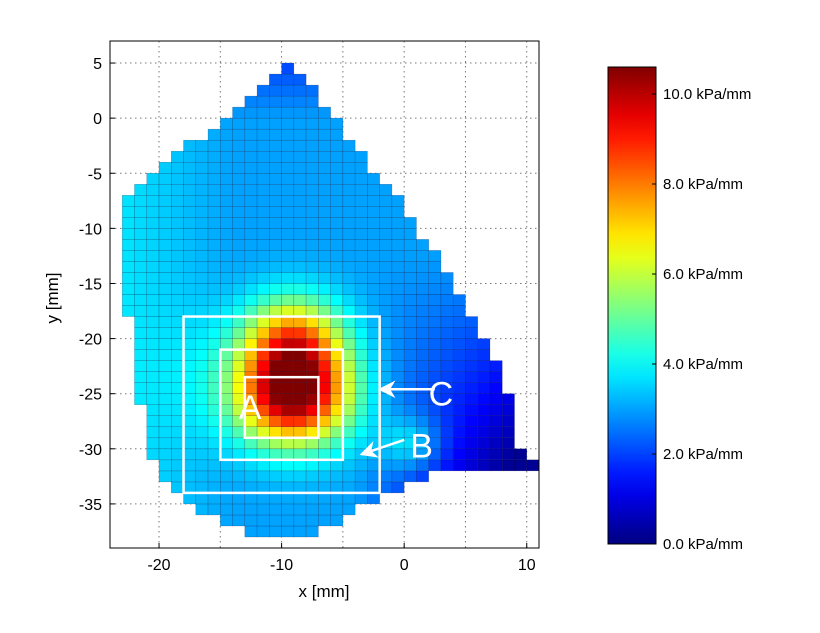 The width and height of the screenshot is (820, 633). What do you see at coordinates (97, 119) in the screenshot?
I see `y-tick-label: 0` at bounding box center [97, 119].